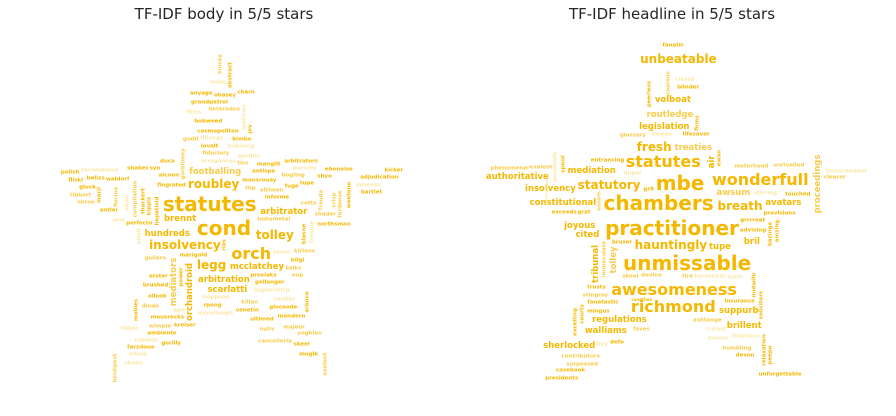  What do you see at coordinates (171, 185) in the screenshot?
I see `cloud-word: fingrated` at bounding box center [171, 185].